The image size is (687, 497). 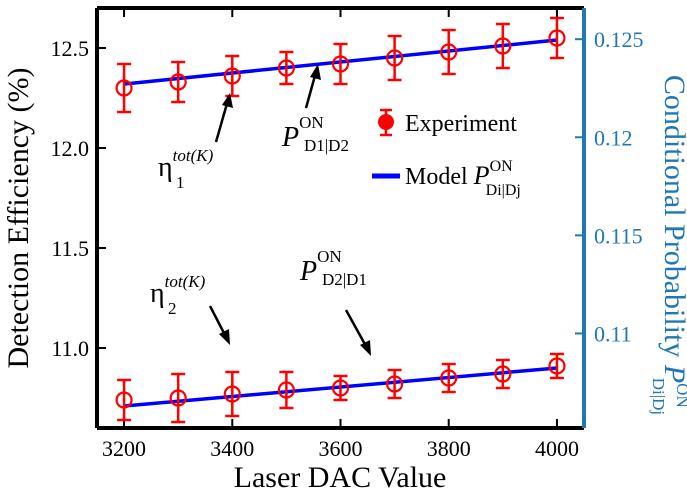 I want to click on annotation-eta1-main: η, so click(x=165, y=167).